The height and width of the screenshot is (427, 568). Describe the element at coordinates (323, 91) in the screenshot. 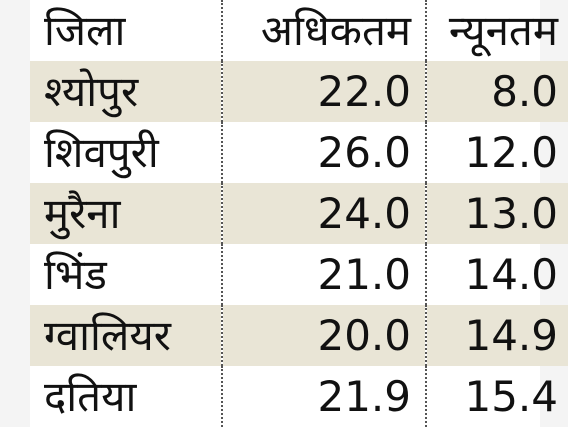

I see `table-cell: 22.0` at that location.